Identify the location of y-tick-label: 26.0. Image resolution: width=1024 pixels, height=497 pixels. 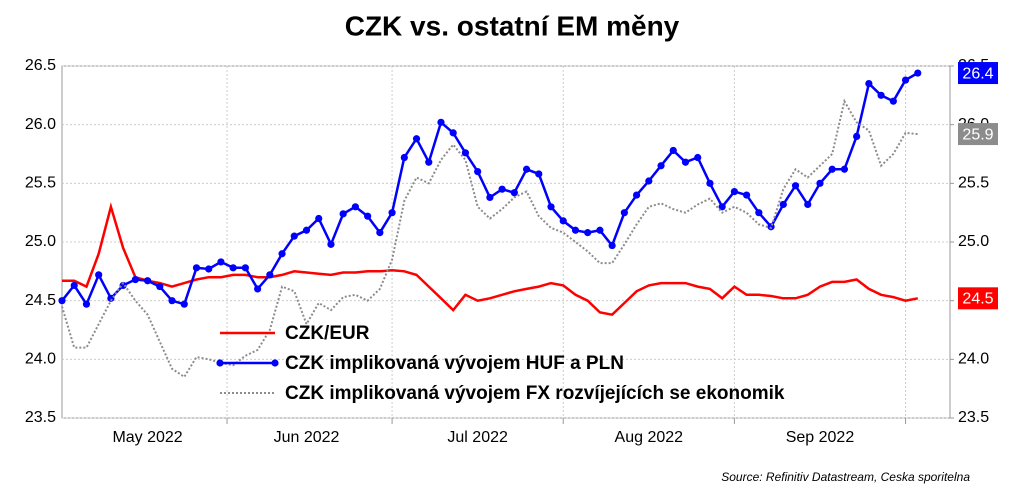
(40, 124).